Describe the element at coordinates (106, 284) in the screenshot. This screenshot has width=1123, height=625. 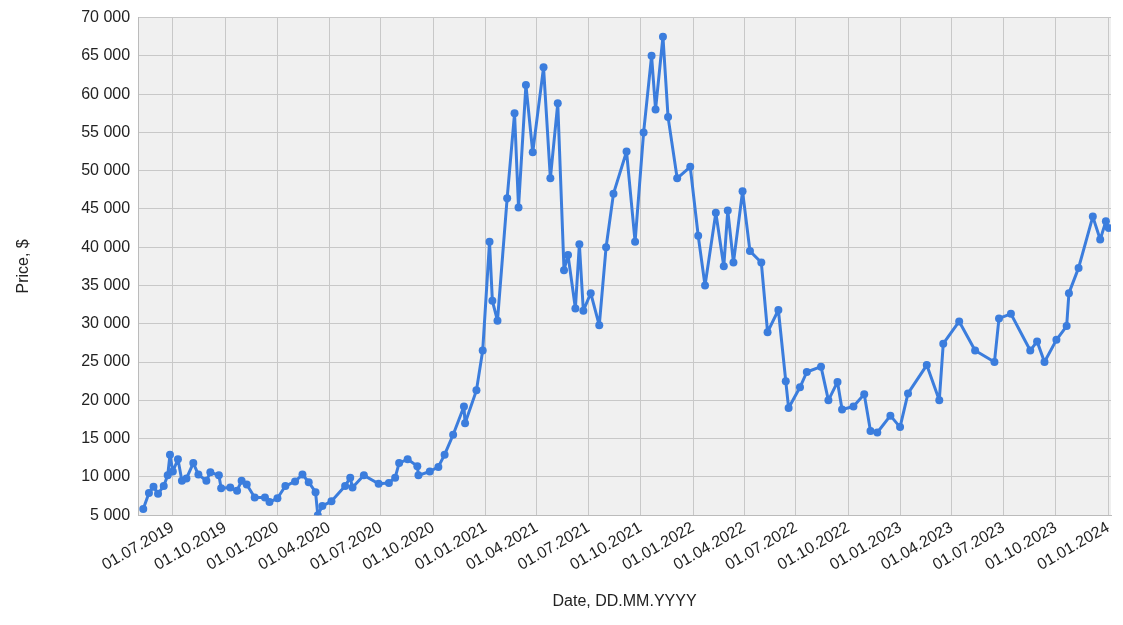
I see `y-tick-label: 35 000` at that location.